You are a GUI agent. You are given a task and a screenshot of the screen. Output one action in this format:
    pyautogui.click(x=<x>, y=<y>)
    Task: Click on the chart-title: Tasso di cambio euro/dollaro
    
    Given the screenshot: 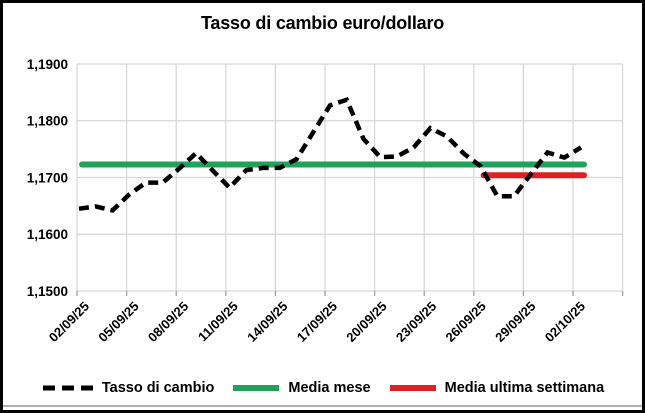 What is the action you would take?
    pyautogui.click(x=322, y=23)
    